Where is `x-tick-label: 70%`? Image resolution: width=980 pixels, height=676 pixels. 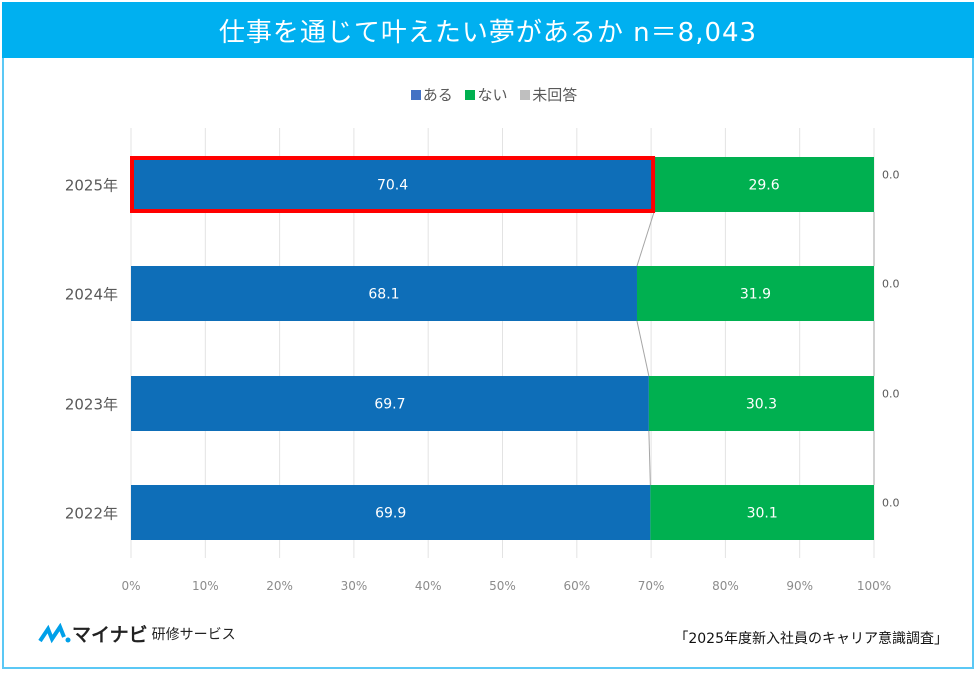 x-tick-label: 70% is located at coordinates (651, 586).